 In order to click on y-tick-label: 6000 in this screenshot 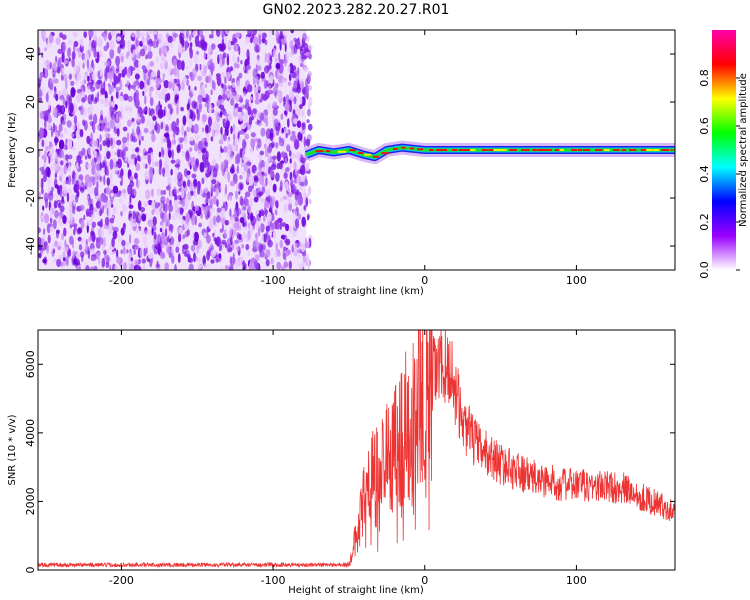, I will do `click(30, 364)`.